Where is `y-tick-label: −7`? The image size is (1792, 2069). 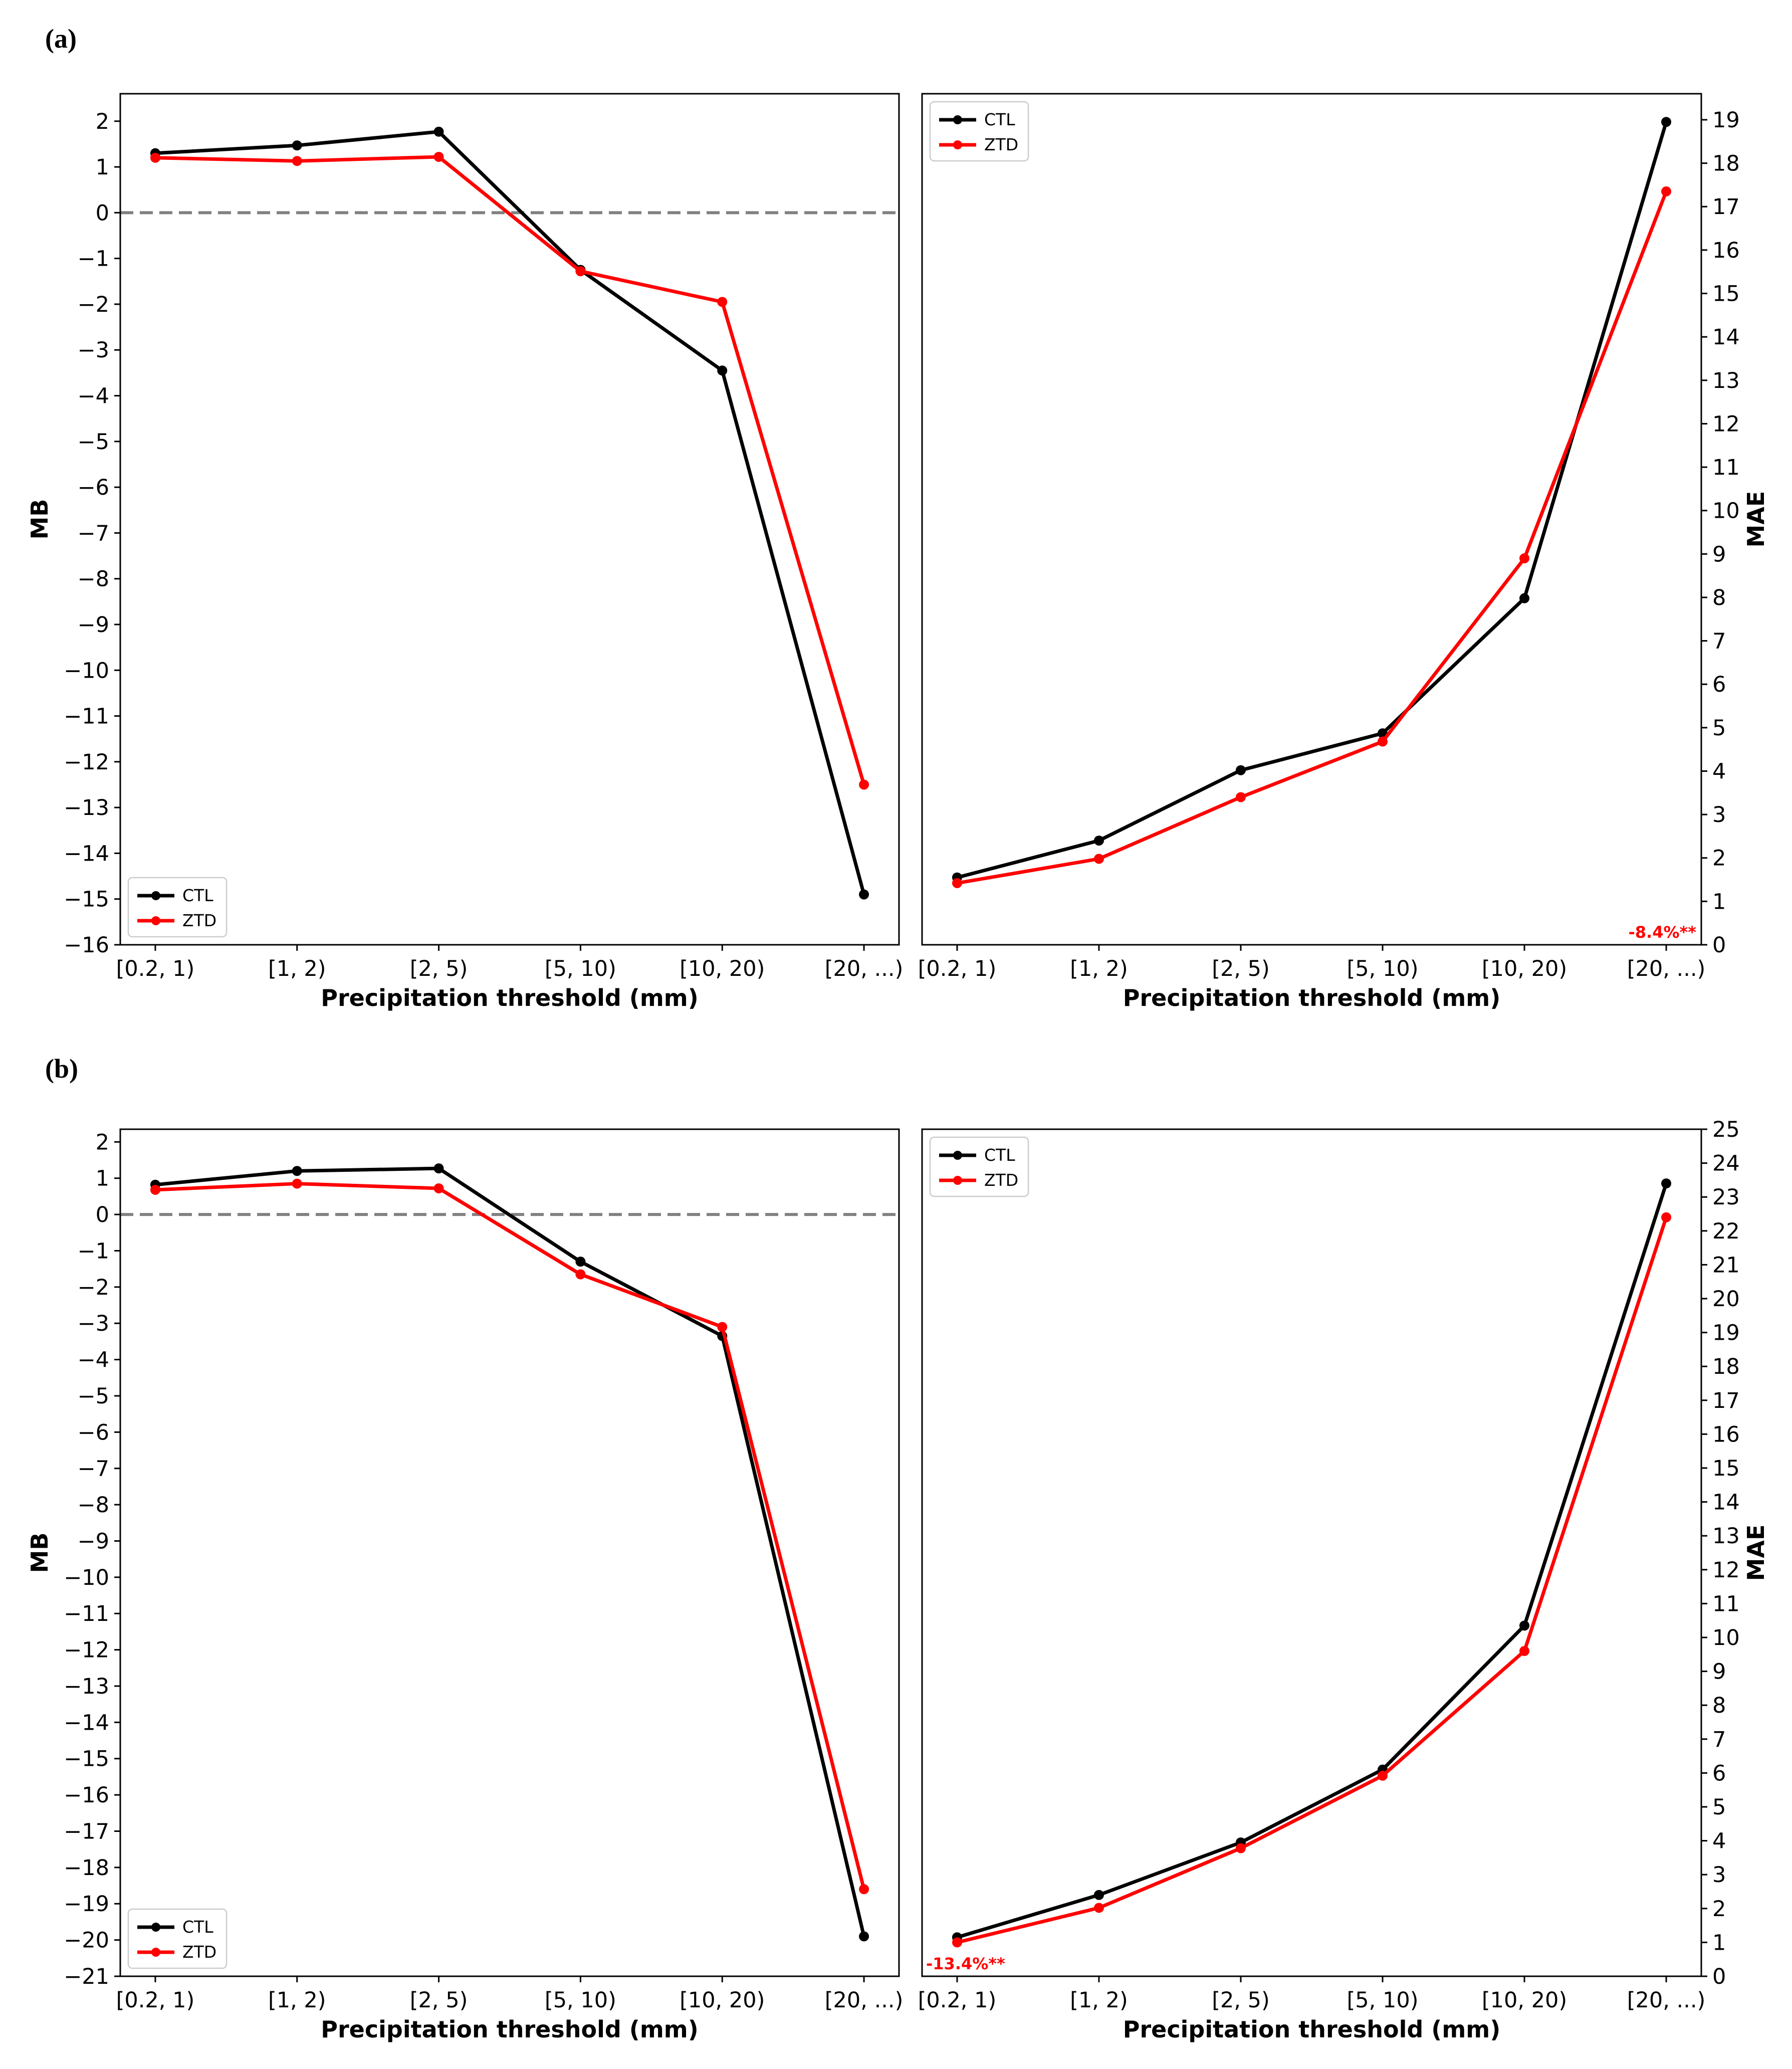
y-tick-label: −7 is located at coordinates (93, 1469).